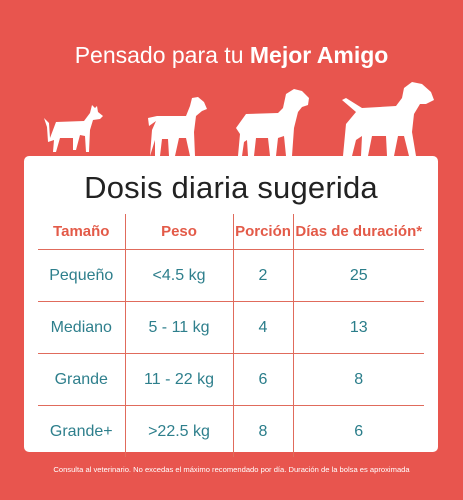 This screenshot has width=463, height=500. I want to click on dog-silhouettes, so click(239, 119).